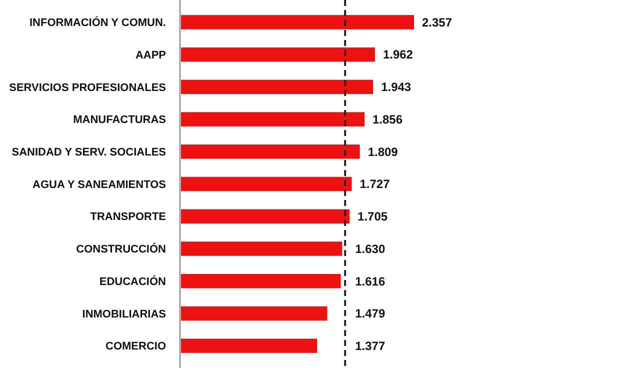  I want to click on y-tick-label: COMERCIO, so click(136, 346).